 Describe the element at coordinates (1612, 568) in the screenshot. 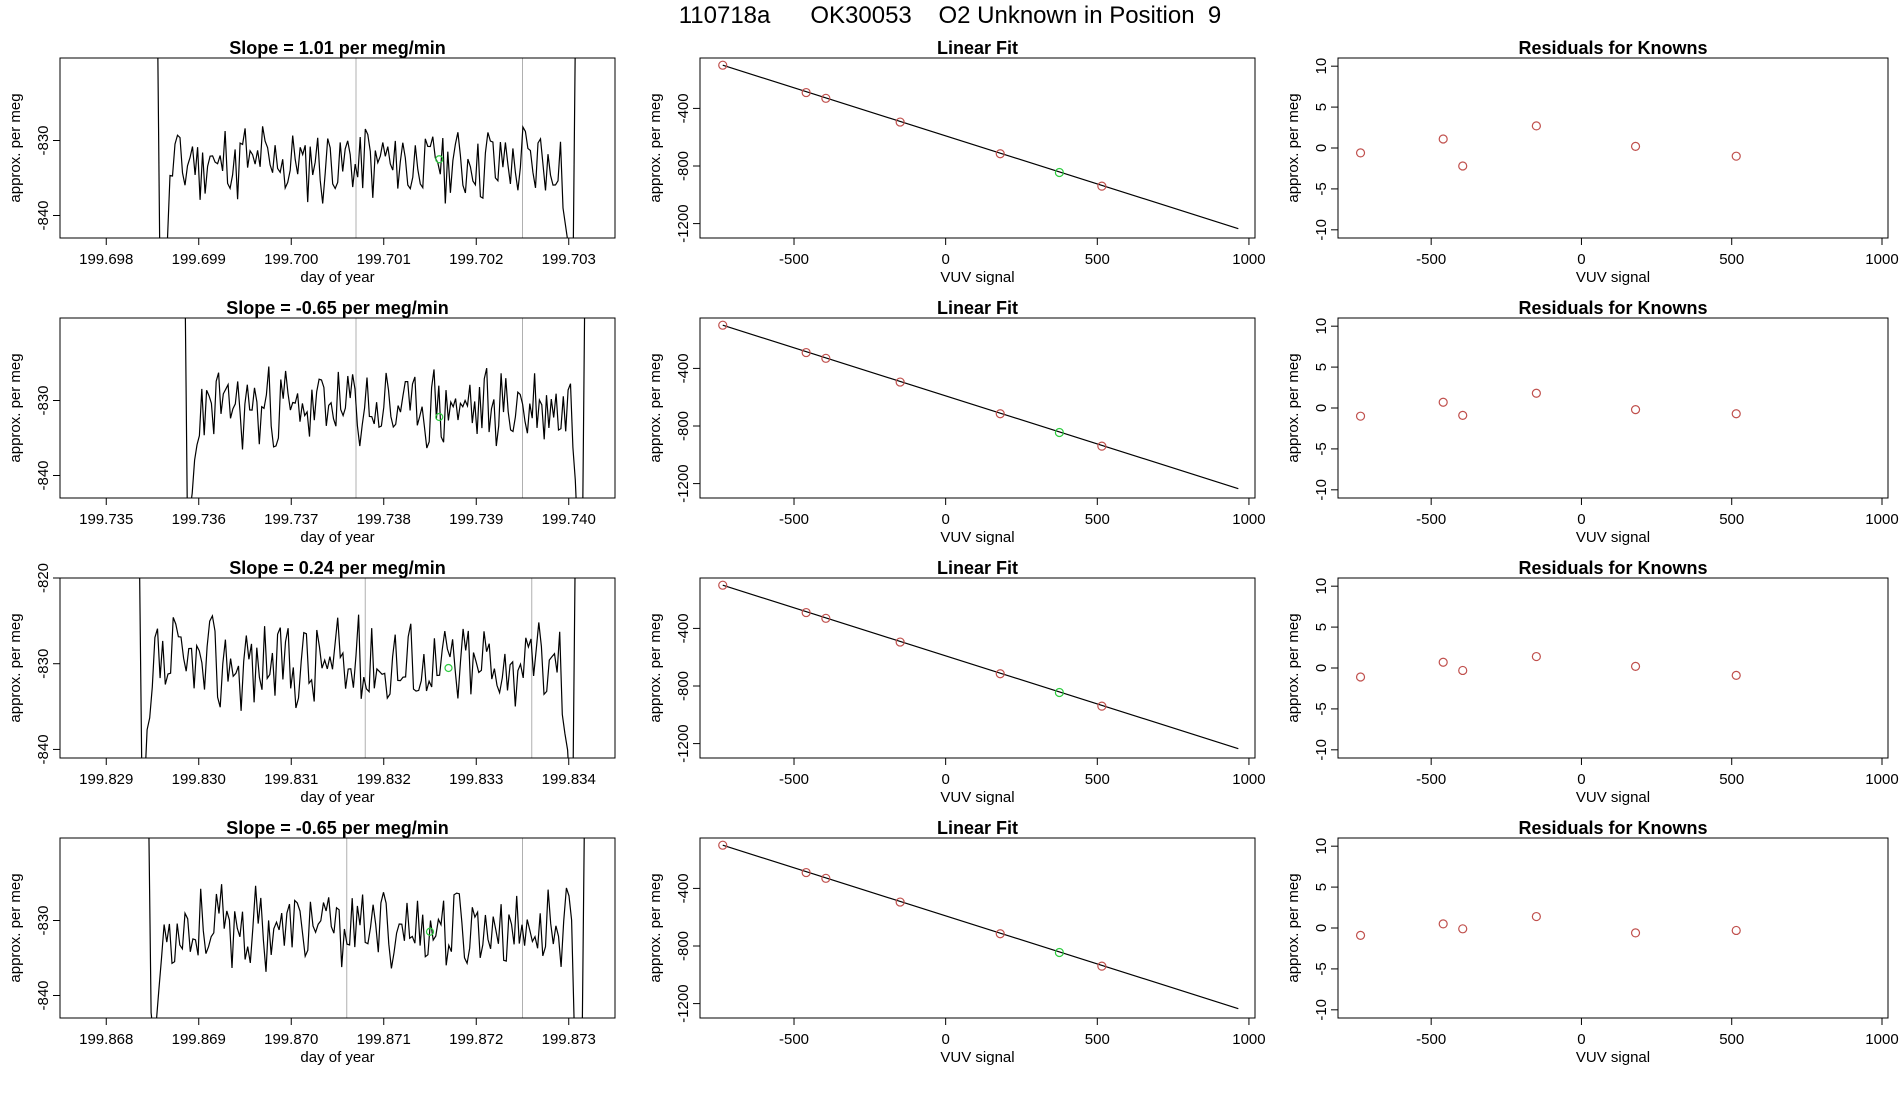

I see `chart-title: Residuals for Knowns` at that location.